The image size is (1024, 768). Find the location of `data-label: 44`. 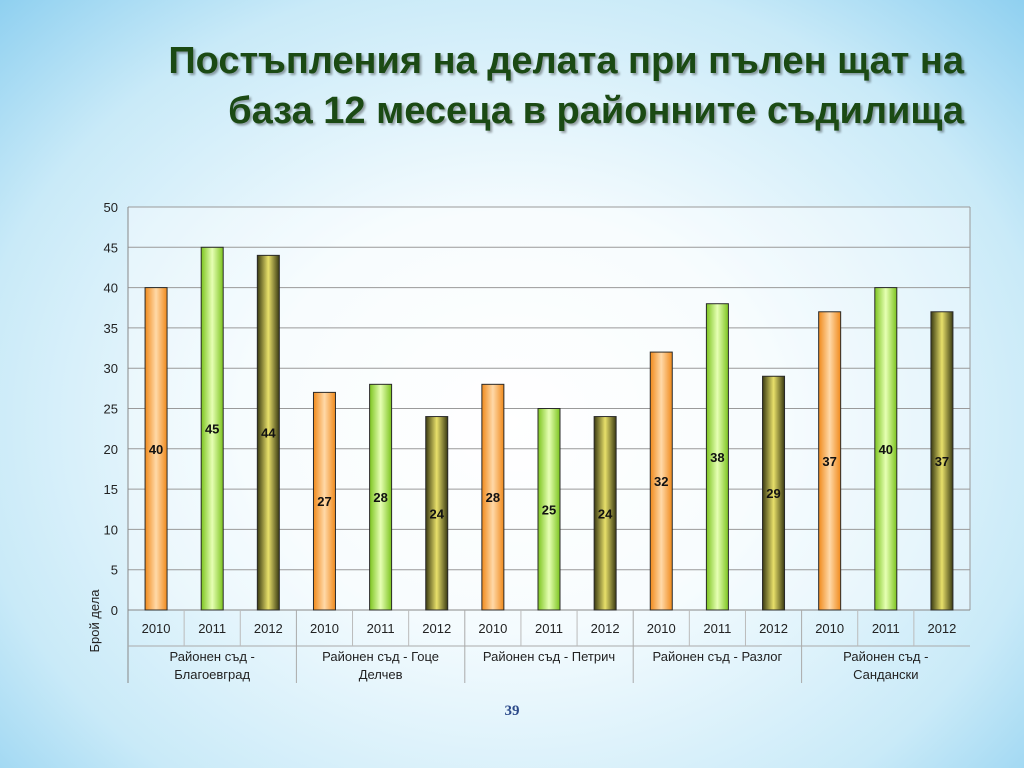

data-label: 44 is located at coordinates (268, 433).